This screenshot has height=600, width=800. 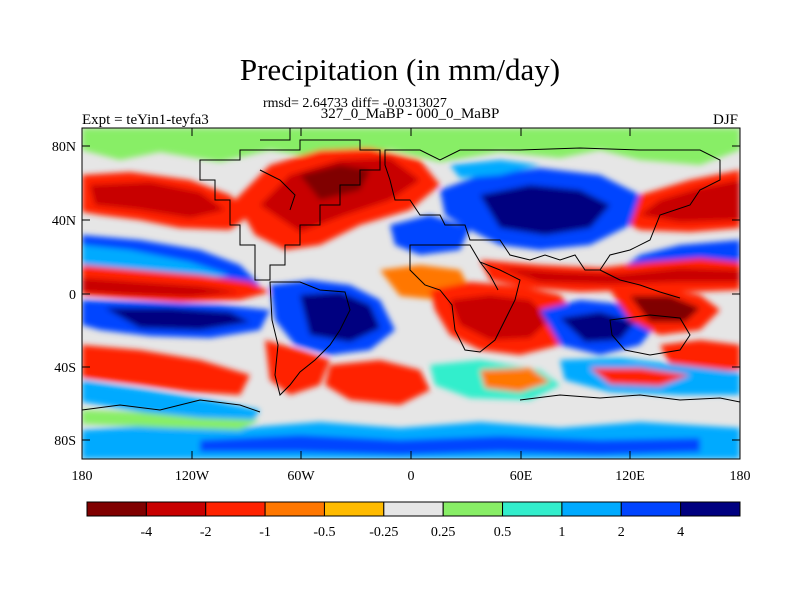 What do you see at coordinates (324, 532) in the screenshot?
I see `colorbar-label: -0.5` at bounding box center [324, 532].